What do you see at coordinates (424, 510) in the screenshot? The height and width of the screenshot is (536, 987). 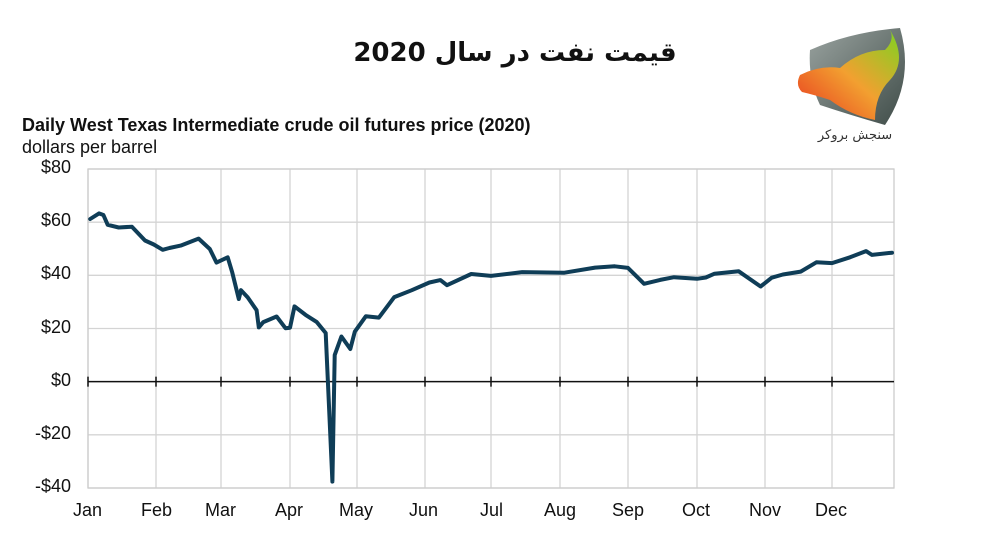 I see `x-tick-label: Jun` at bounding box center [424, 510].